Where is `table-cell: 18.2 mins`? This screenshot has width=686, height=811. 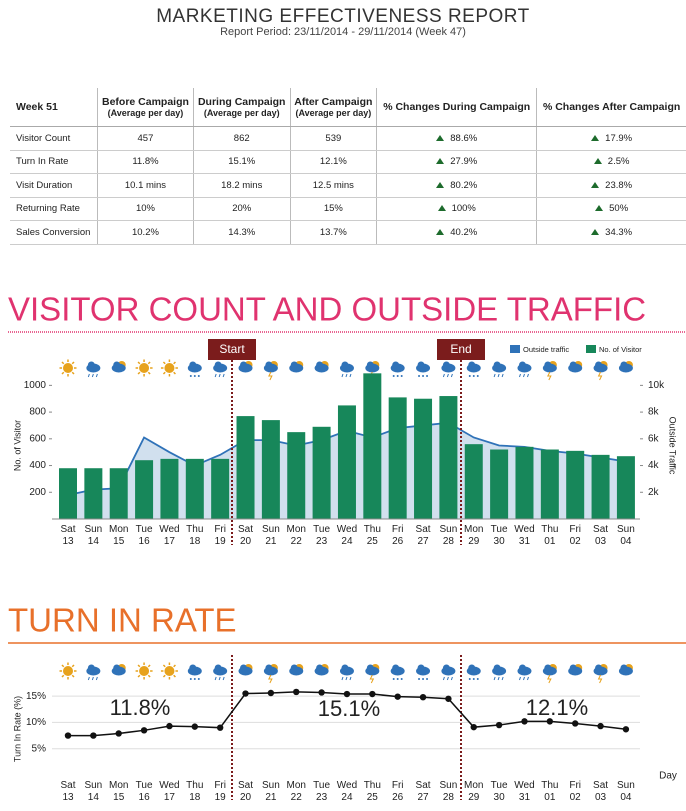 table-cell: 18.2 mins is located at coordinates (241, 185).